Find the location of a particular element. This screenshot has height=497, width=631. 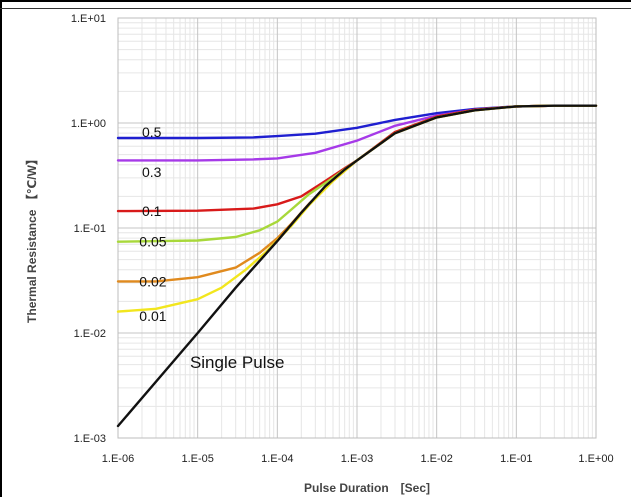

x-tick-label: 1.E-05 is located at coordinates (197, 459).